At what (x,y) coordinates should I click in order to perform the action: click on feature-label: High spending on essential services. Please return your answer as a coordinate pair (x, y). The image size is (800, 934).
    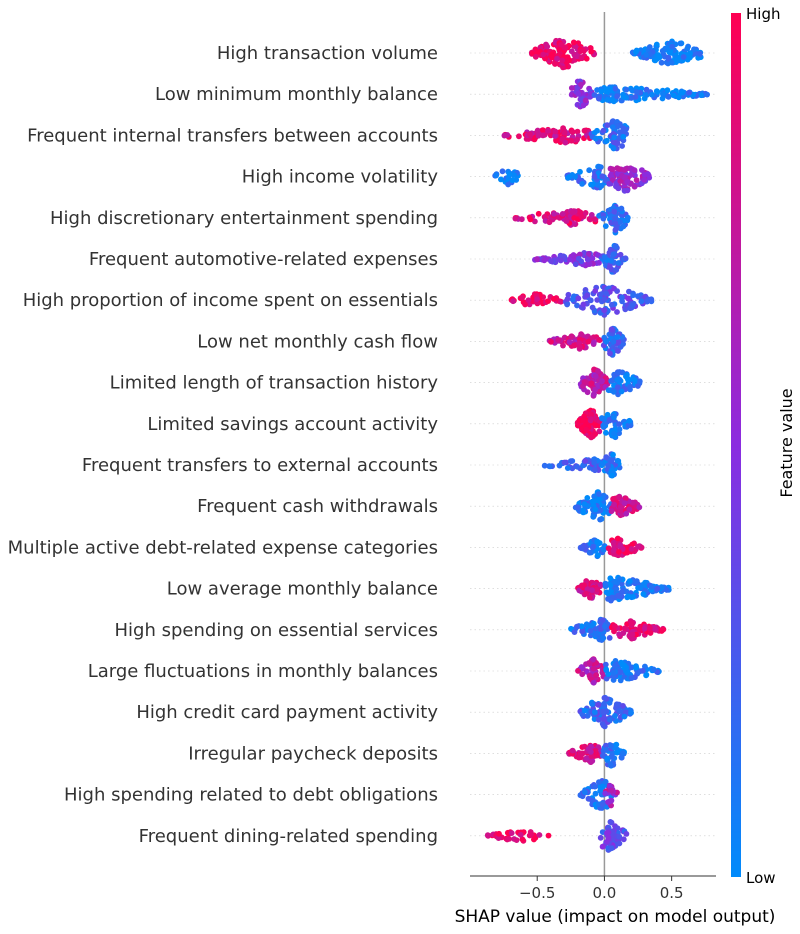
    Looking at the image, I should click on (276, 630).